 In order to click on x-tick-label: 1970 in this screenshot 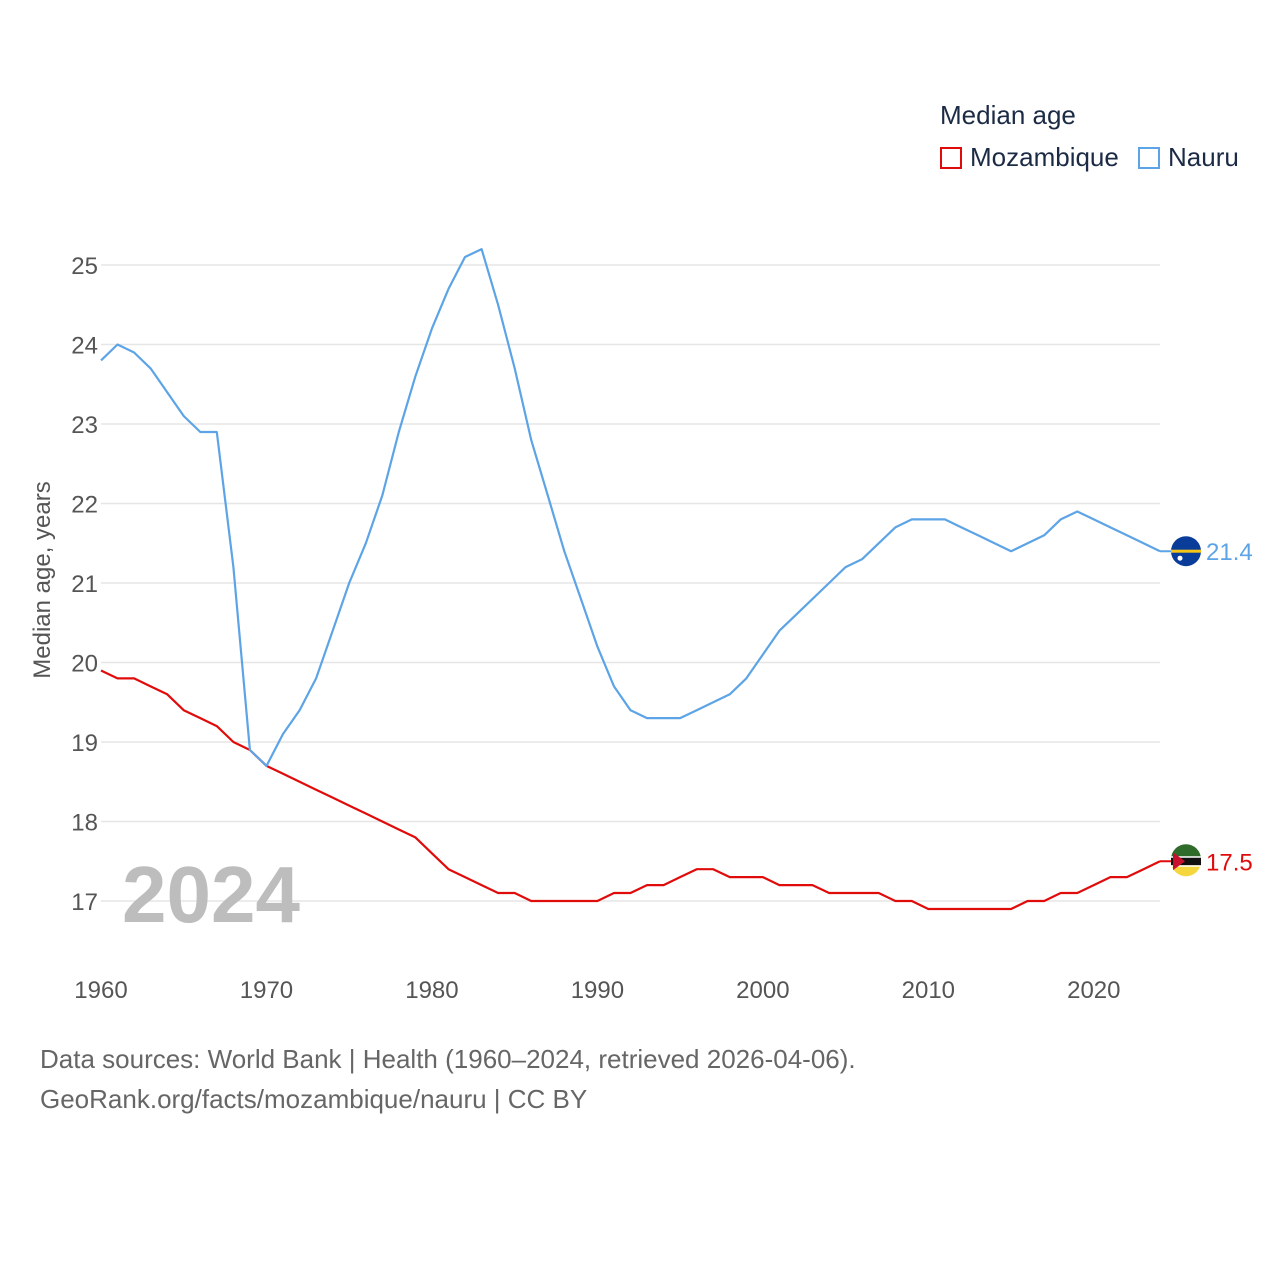, I will do `click(266, 990)`.